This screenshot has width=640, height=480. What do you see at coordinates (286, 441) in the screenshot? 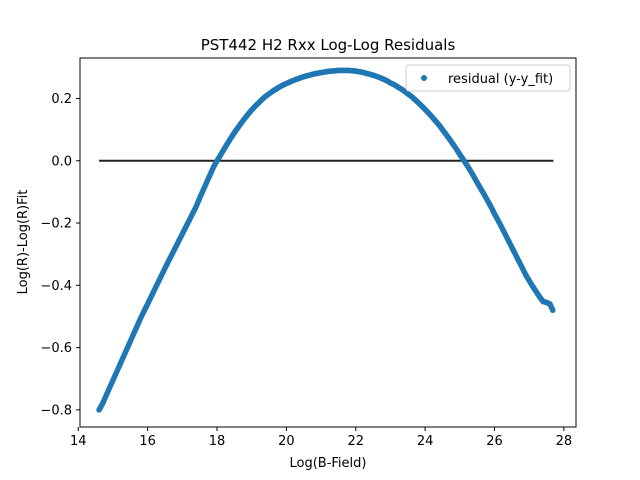
I see `x-tick-label: 20` at bounding box center [286, 441].